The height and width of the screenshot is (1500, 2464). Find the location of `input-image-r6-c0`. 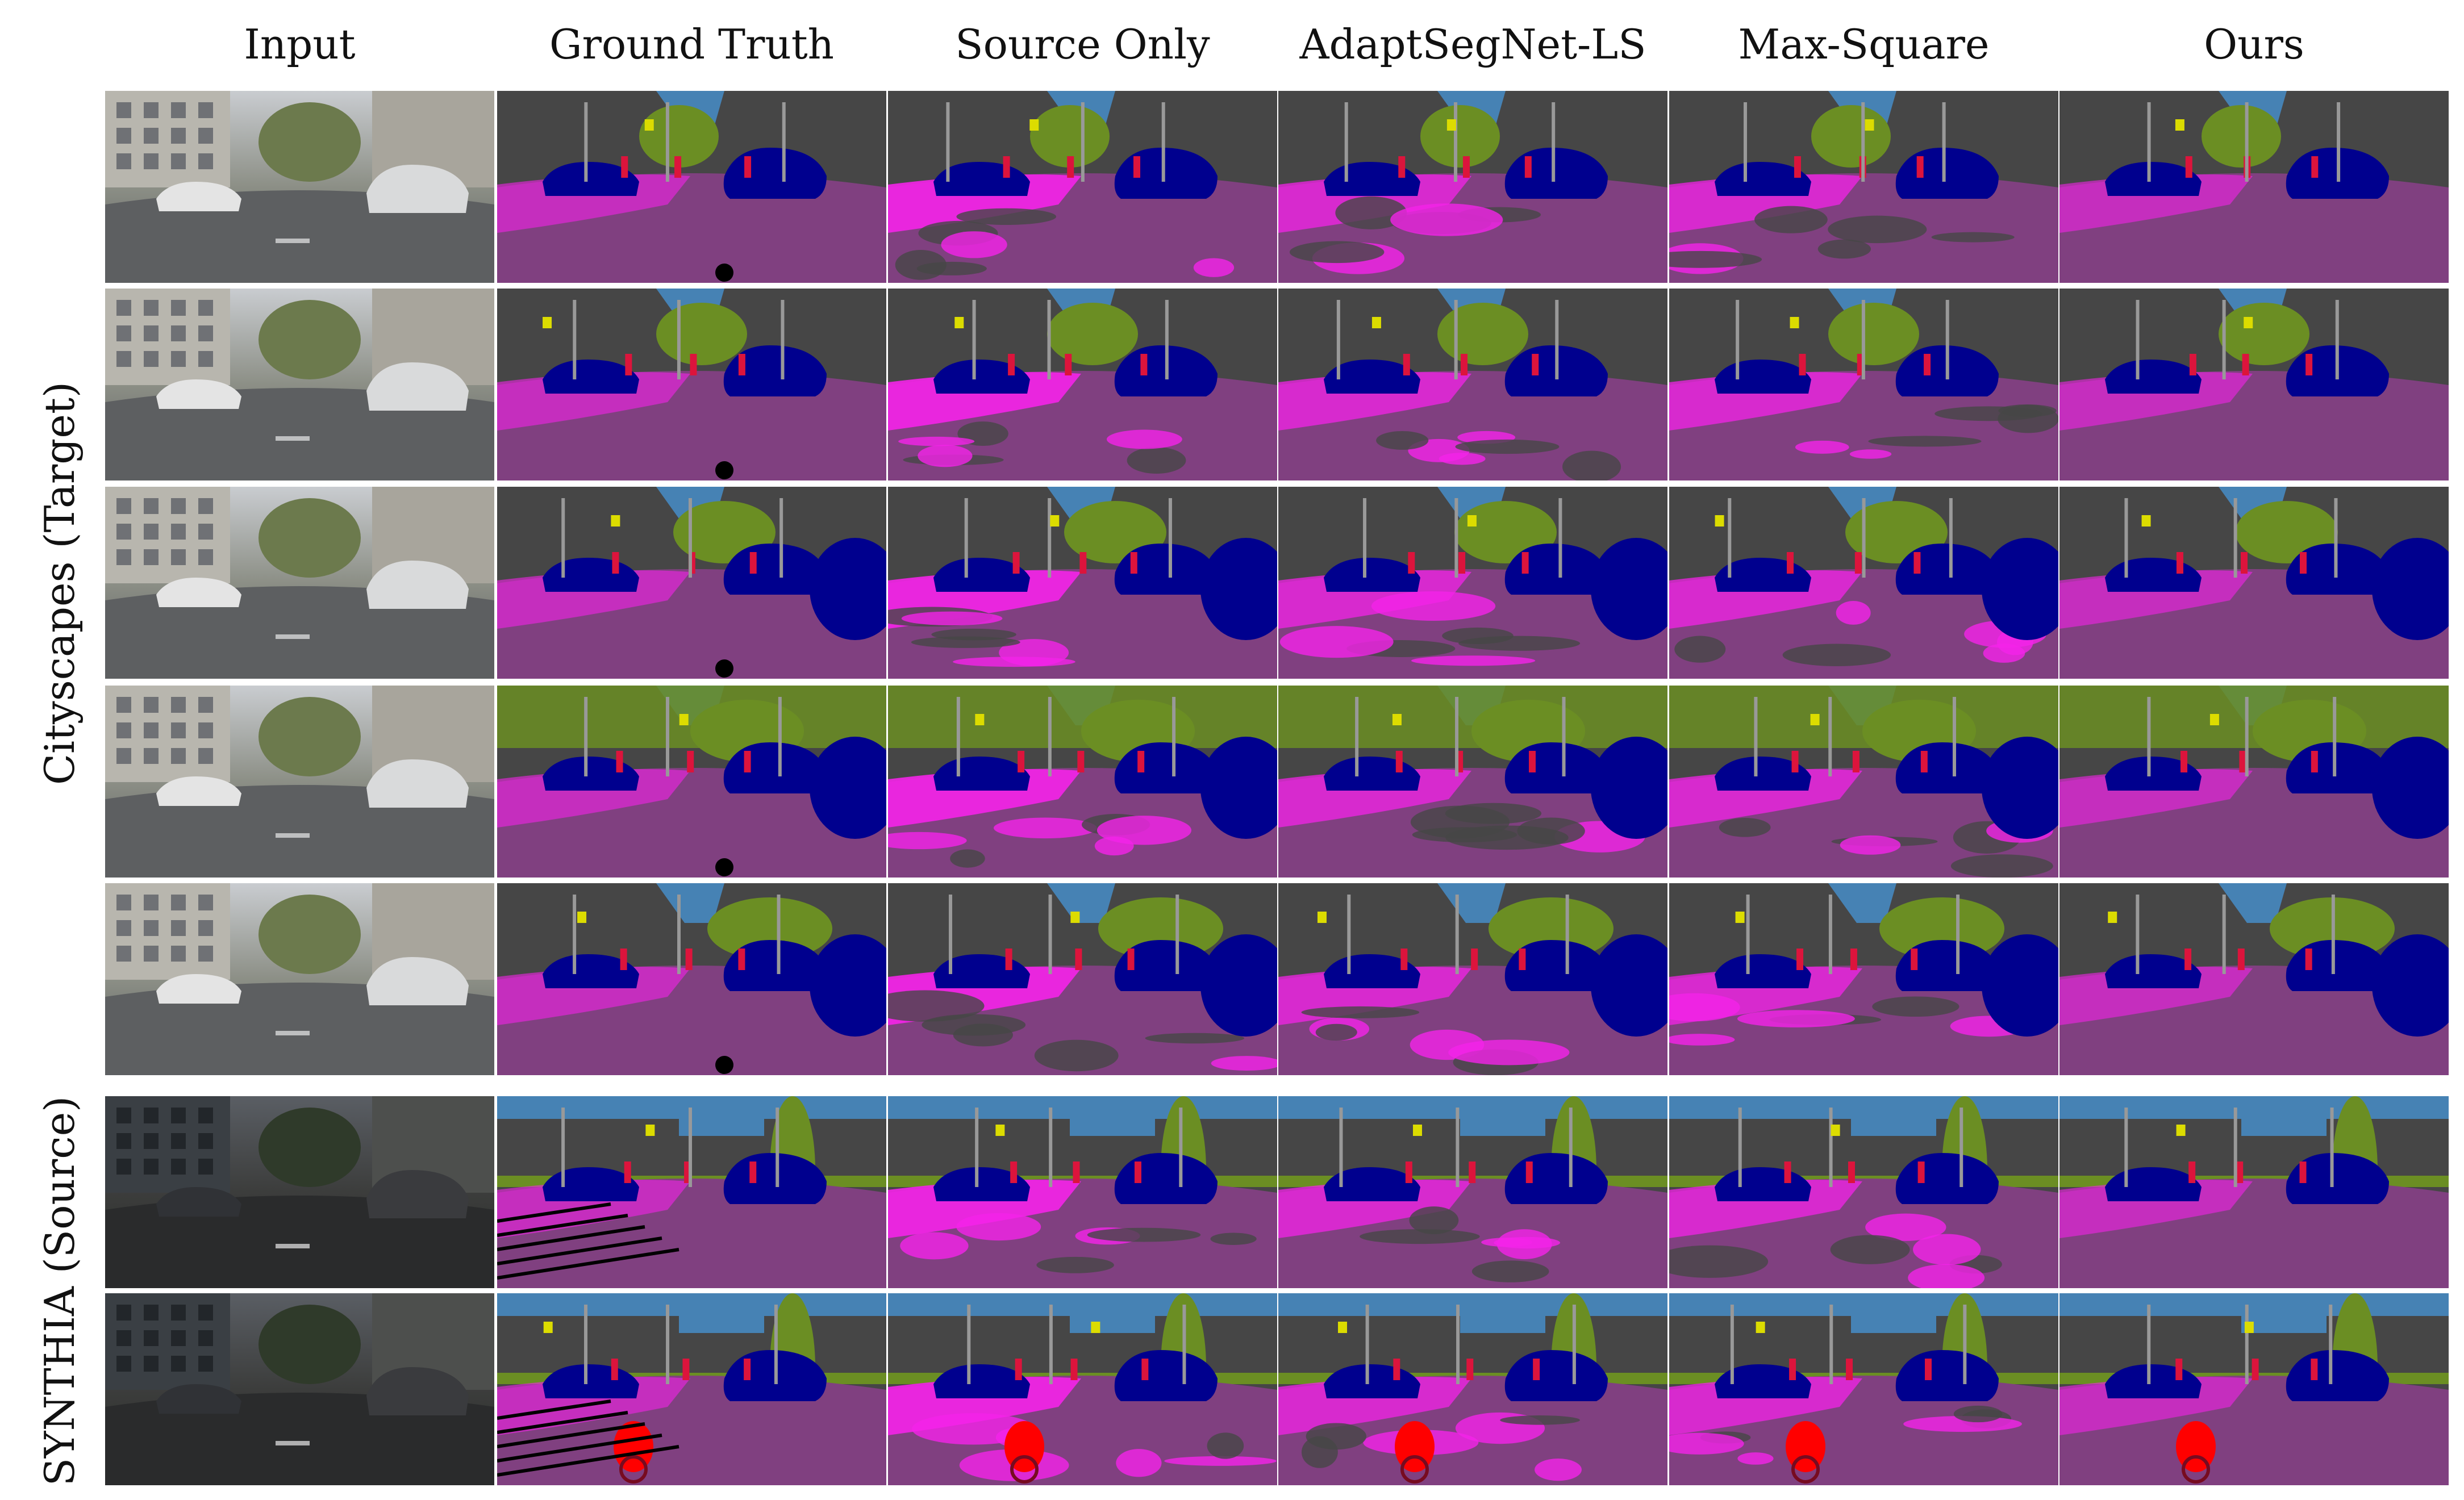

input-image-r6-c0 is located at coordinates (300, 1389).